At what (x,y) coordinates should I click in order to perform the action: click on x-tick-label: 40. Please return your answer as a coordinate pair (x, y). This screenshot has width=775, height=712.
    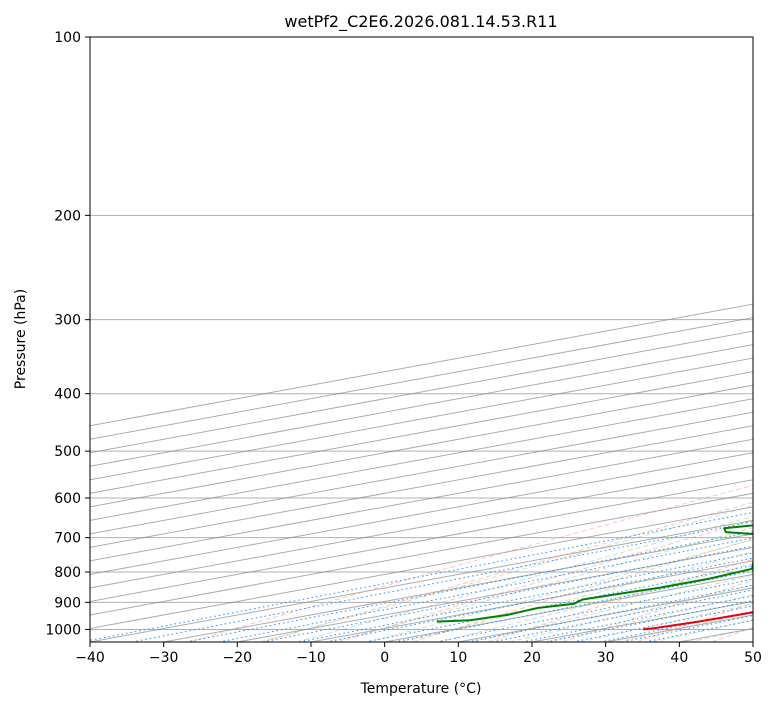
    Looking at the image, I should click on (679, 658).